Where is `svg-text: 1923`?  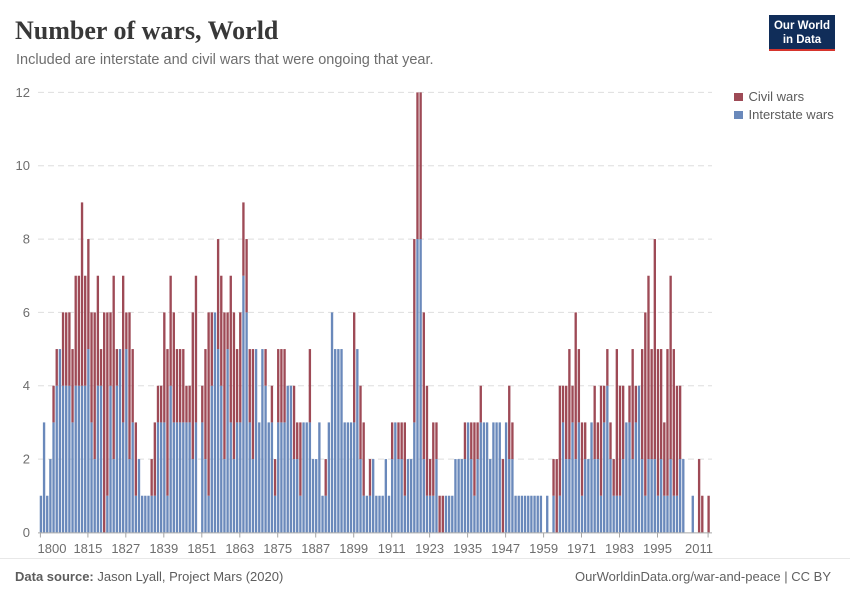 svg-text: 1923 is located at coordinates (429, 548).